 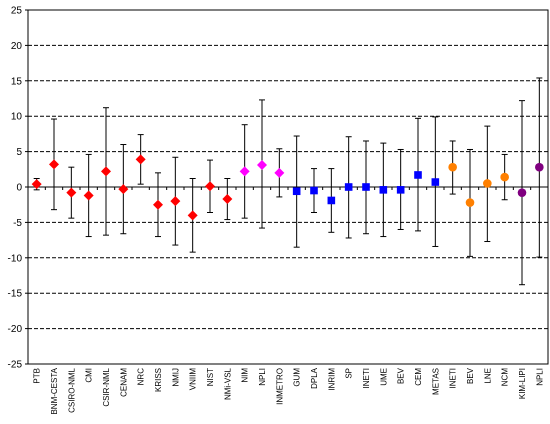 What do you see at coordinates (15, 329) in the screenshot?
I see `y-tick-label: -20` at bounding box center [15, 329].